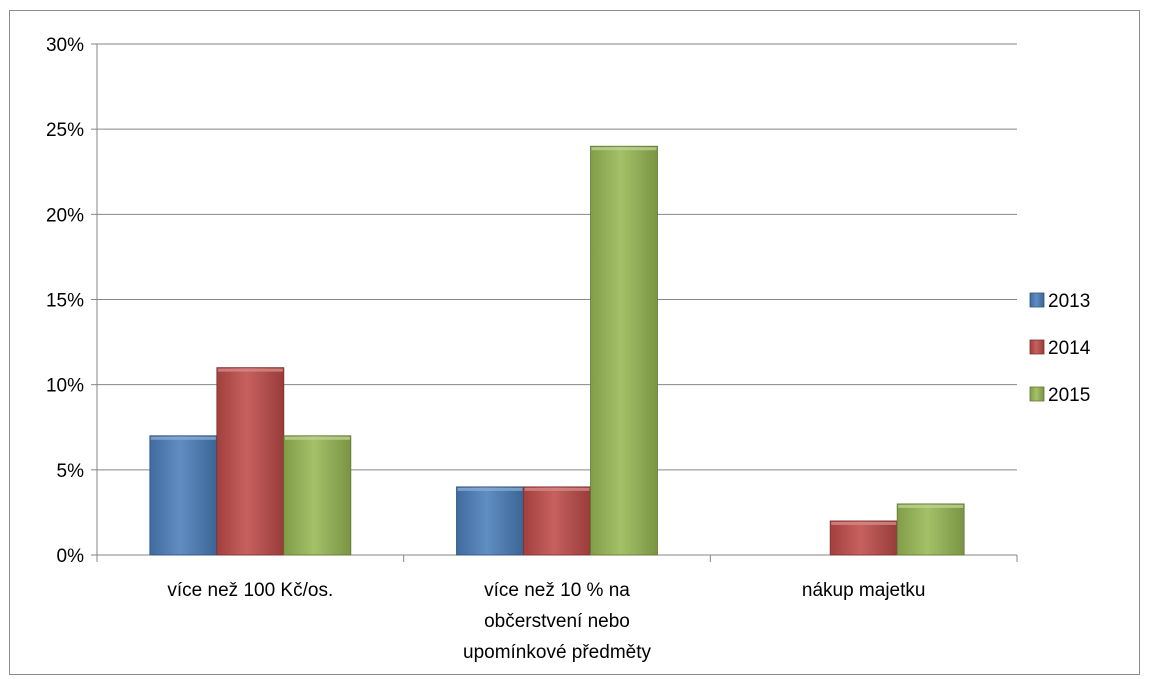 This screenshot has height=679, width=1149. What do you see at coordinates (65, 215) in the screenshot?
I see `y-tick-label: 20%` at bounding box center [65, 215].